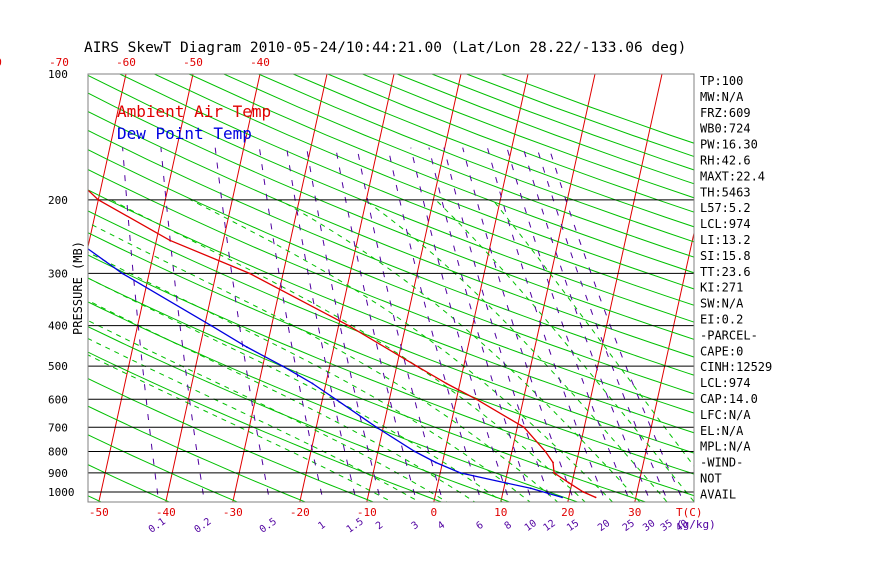 The height and width of the screenshot is (564, 870). Describe the element at coordinates (725, 383) in the screenshot. I see `index-entry: LCL:974` at that location.